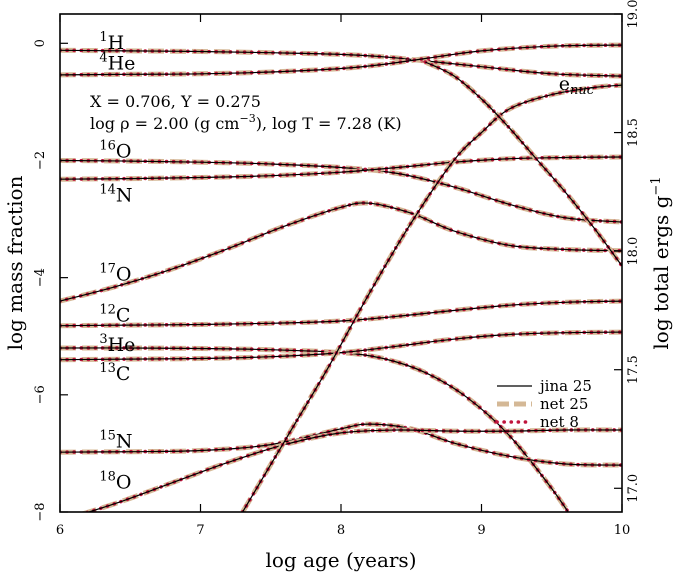 The width and height of the screenshot is (683, 577). I want to click on label-17O: 17O, so click(115, 274).